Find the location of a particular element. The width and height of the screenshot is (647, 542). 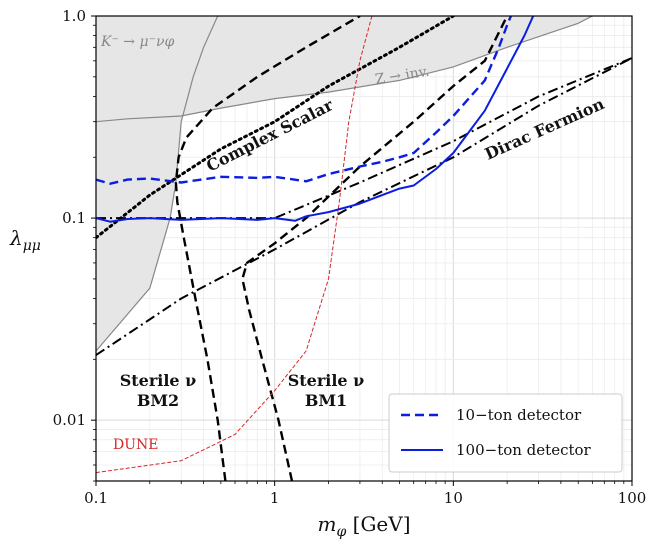

y-tick-label: 0.1 is located at coordinates (74, 218).